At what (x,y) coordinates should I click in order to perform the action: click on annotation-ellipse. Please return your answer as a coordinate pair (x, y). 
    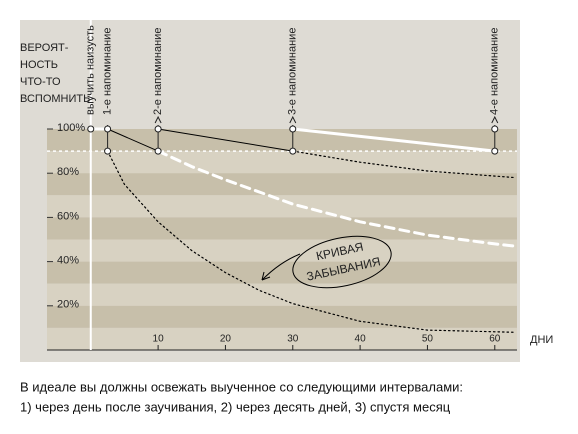
    Looking at the image, I should click on (342, 262).